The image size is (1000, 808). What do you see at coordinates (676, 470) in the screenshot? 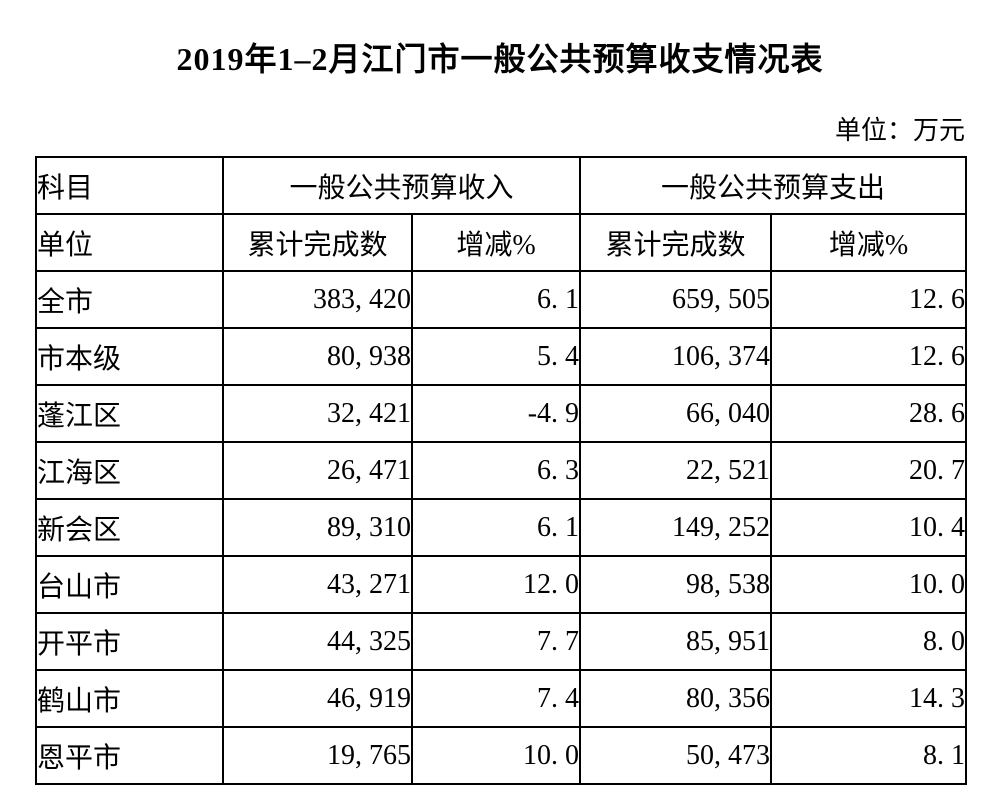
I see `expenditure-value: 22, 521` at bounding box center [676, 470].